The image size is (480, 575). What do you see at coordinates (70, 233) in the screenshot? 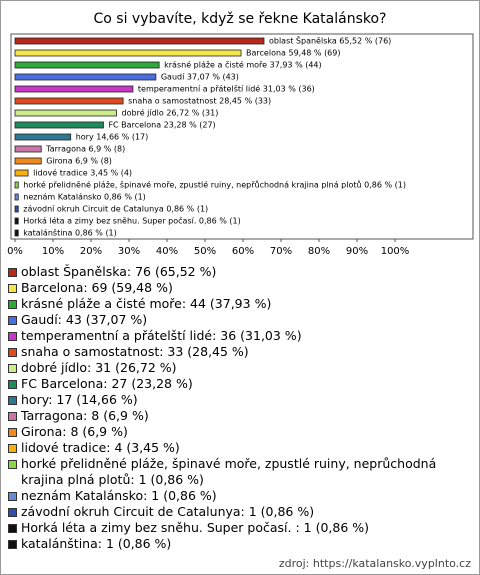
I see `value-label: katalánština 0,86 % (1)` at bounding box center [70, 233].